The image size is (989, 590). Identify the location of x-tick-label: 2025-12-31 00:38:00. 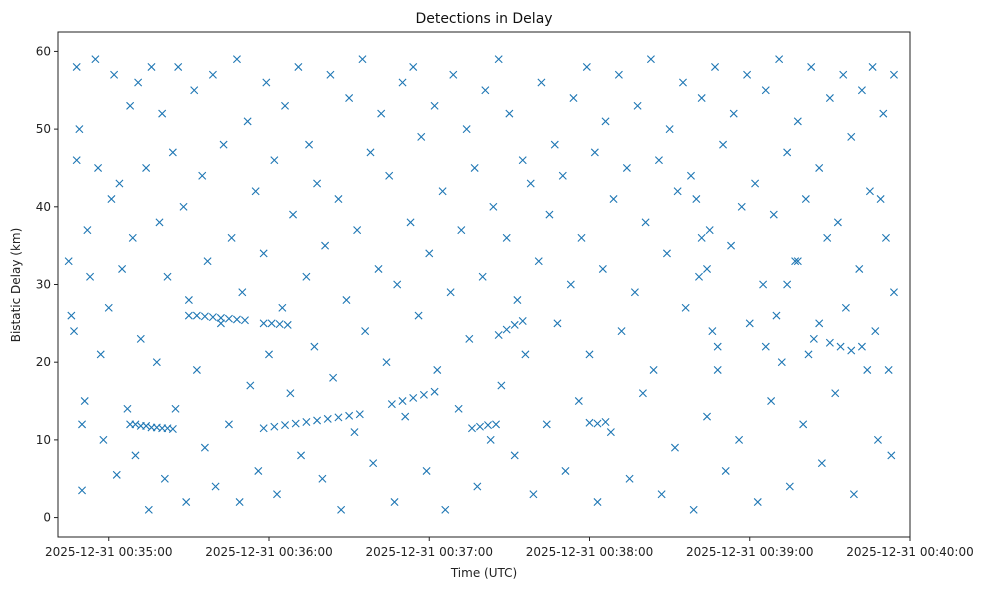
(589, 552).